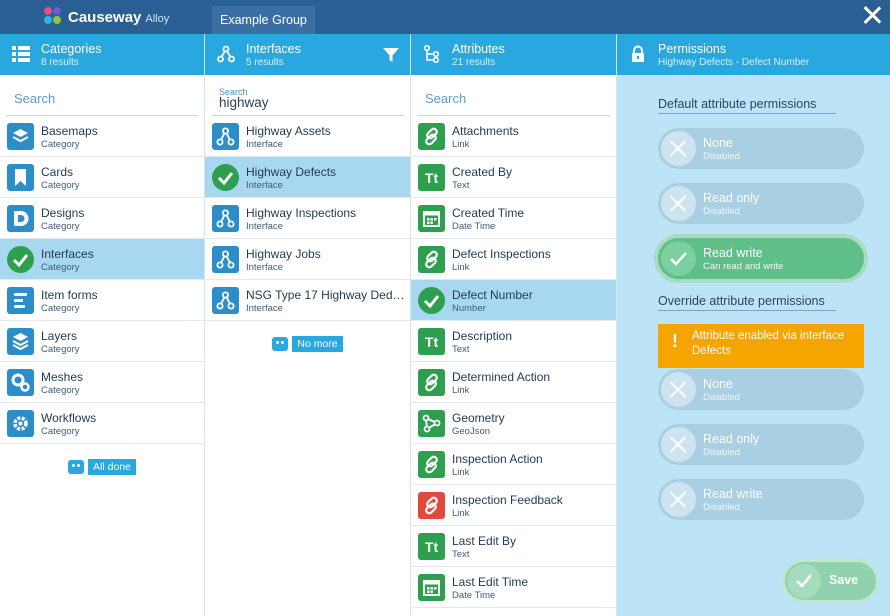 This screenshot has width=890, height=616. What do you see at coordinates (102, 423) in the screenshot?
I see `list-item-workflows: Workflows Category` at bounding box center [102, 423].